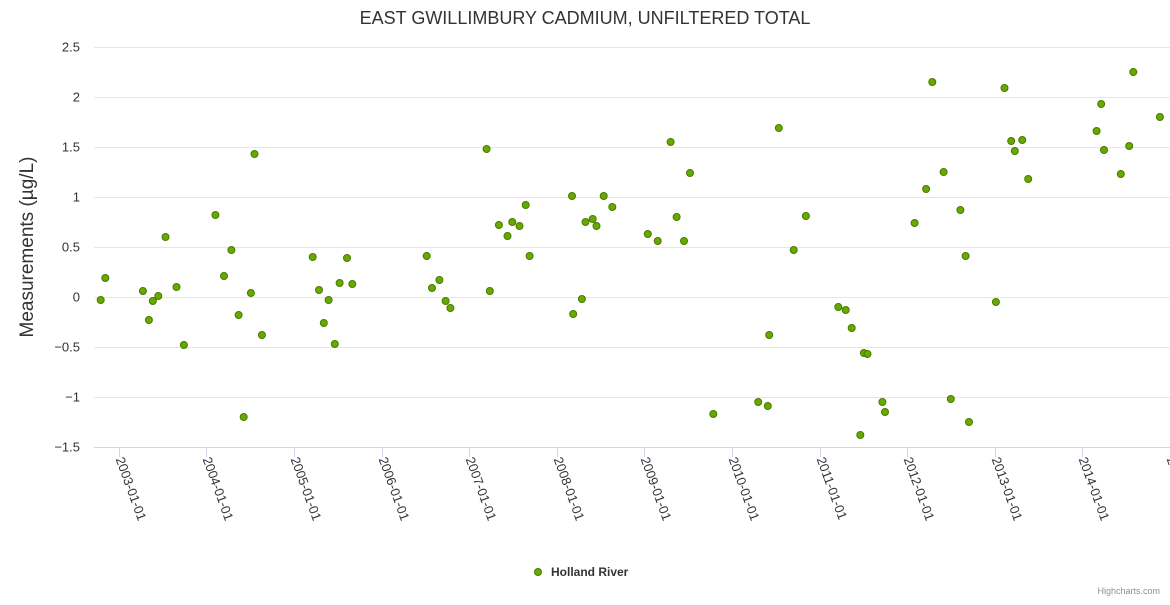 This screenshot has height=605, width=1170. What do you see at coordinates (590, 572) in the screenshot?
I see `legend-label: Holland River` at bounding box center [590, 572].